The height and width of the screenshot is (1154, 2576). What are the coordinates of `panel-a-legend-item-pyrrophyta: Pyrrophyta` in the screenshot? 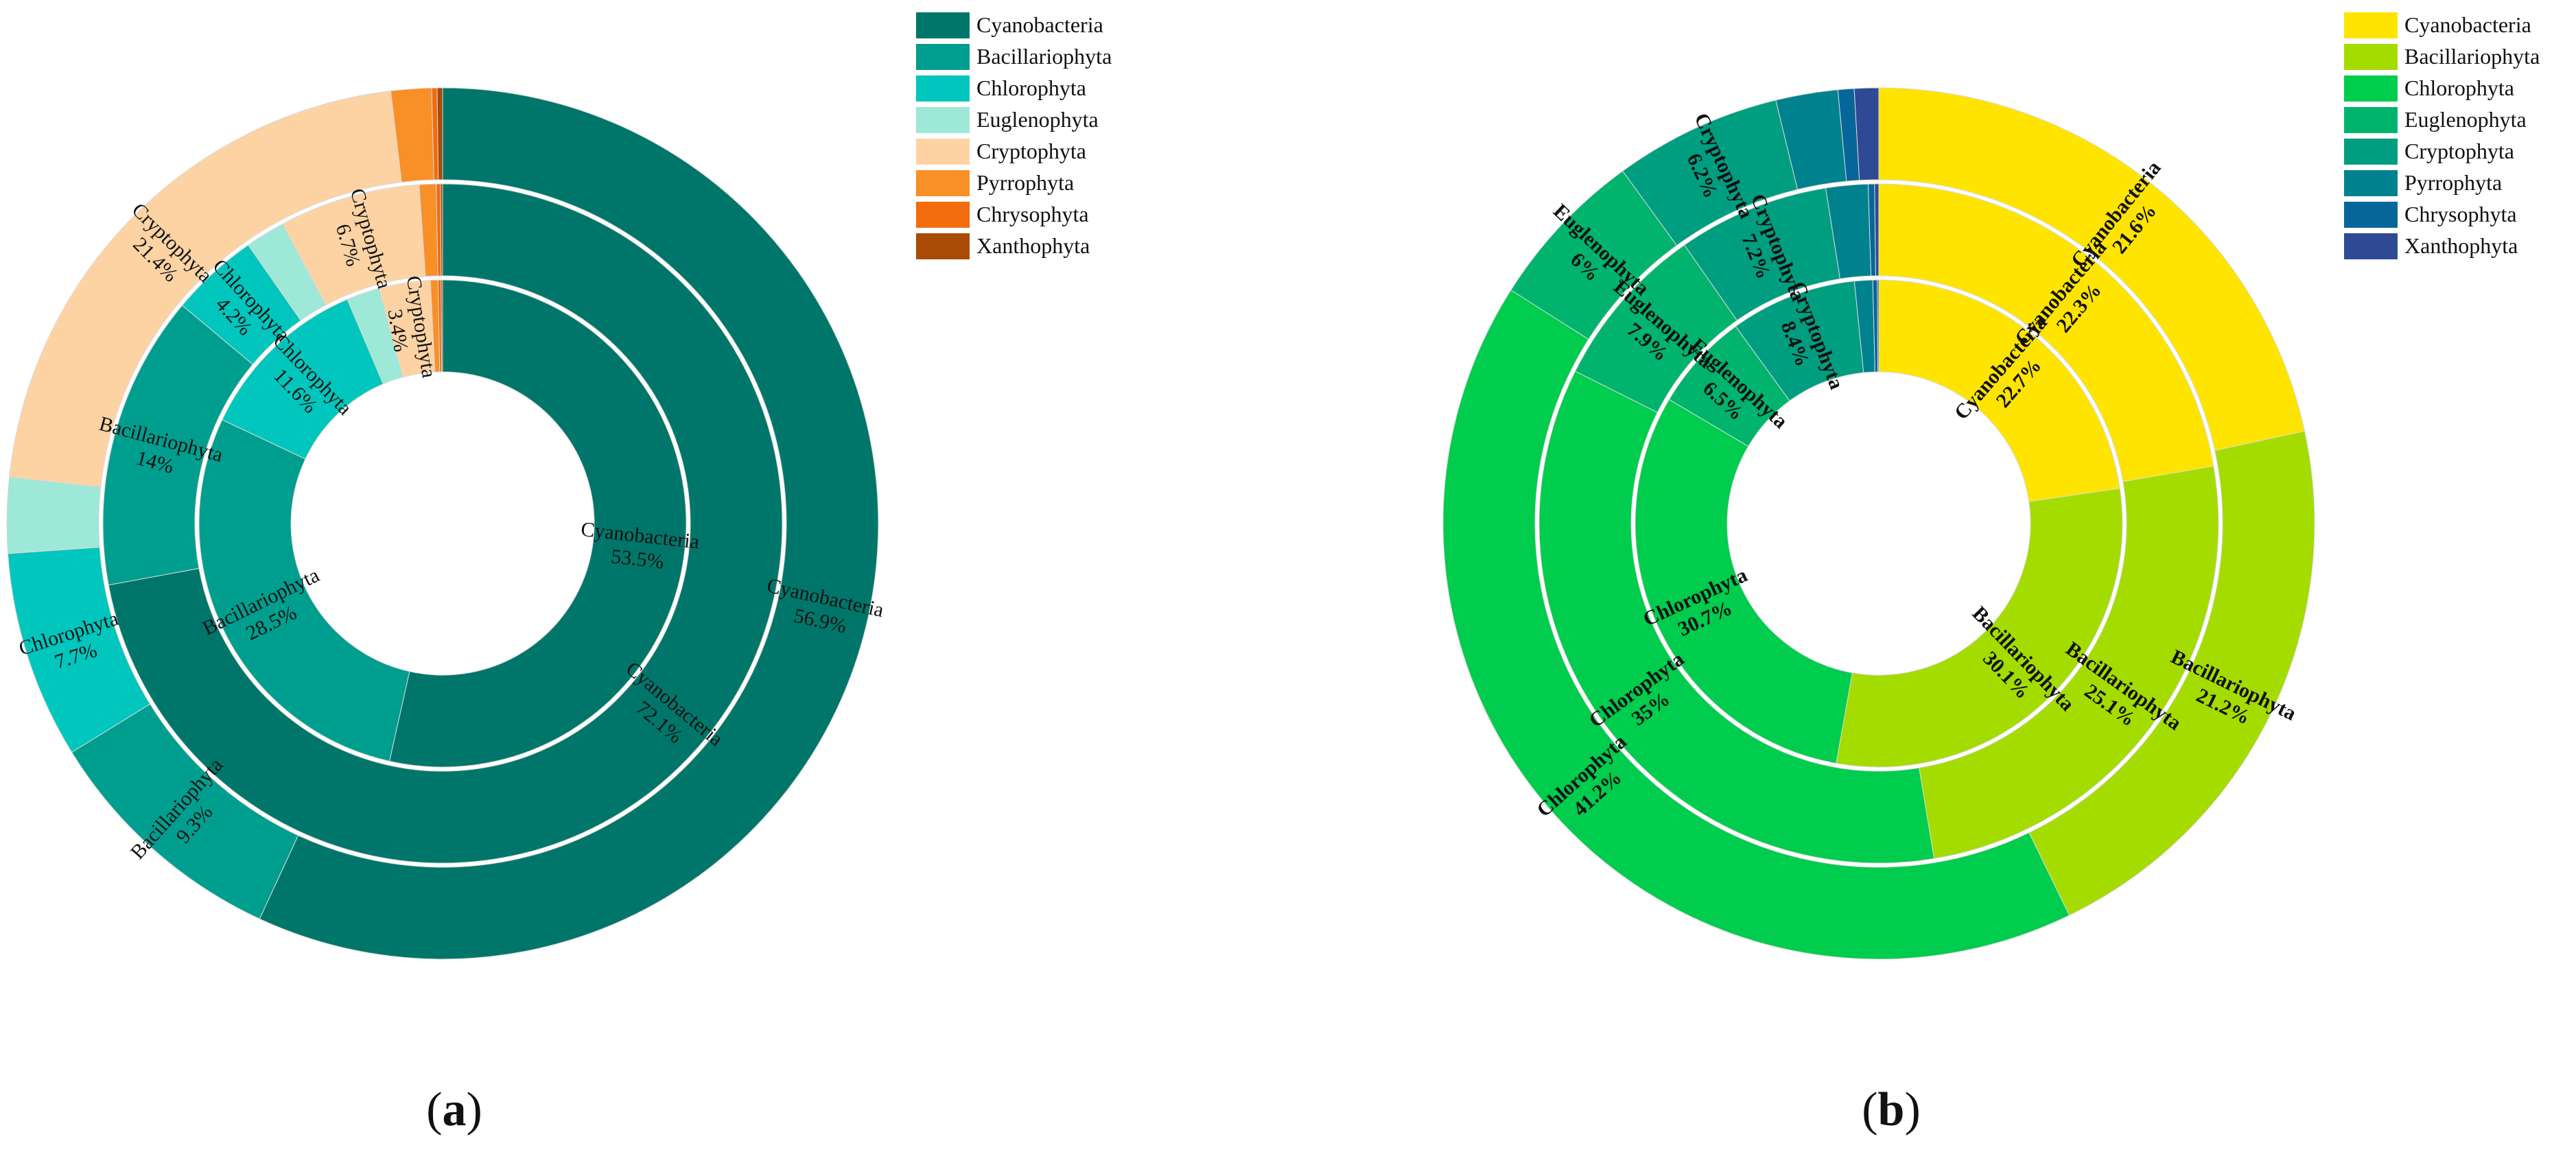 It's located at (995, 183).